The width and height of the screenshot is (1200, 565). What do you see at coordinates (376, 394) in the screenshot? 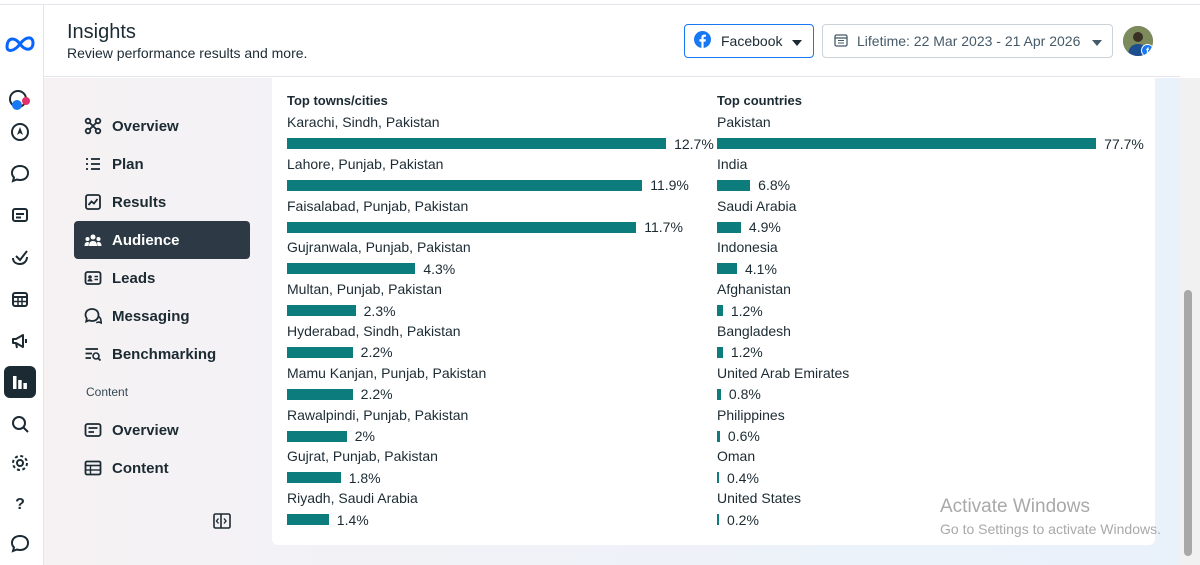
I see `percentage-label: 2.2%` at bounding box center [376, 394].